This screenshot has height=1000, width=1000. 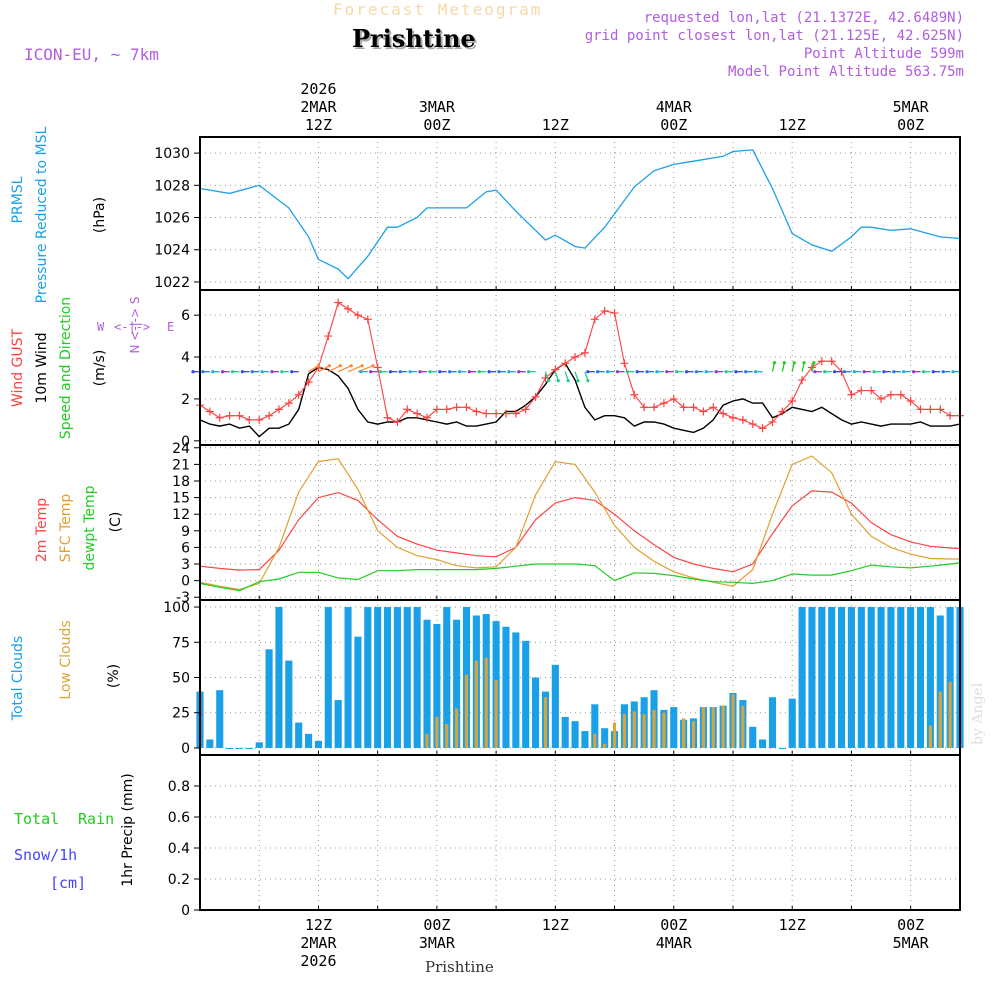 I want to click on bottom-time-label: 4MAR, so click(x=674, y=943).